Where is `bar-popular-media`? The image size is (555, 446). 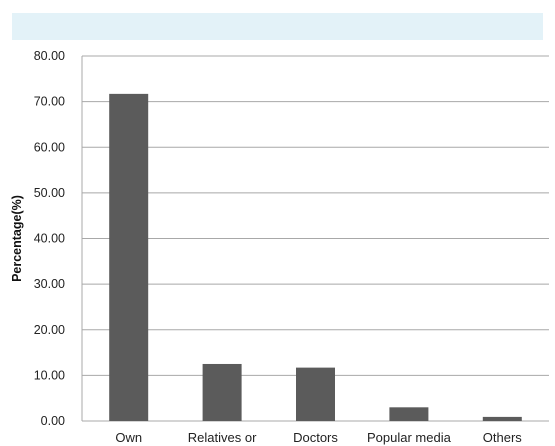 bar-popular-media is located at coordinates (409, 414).